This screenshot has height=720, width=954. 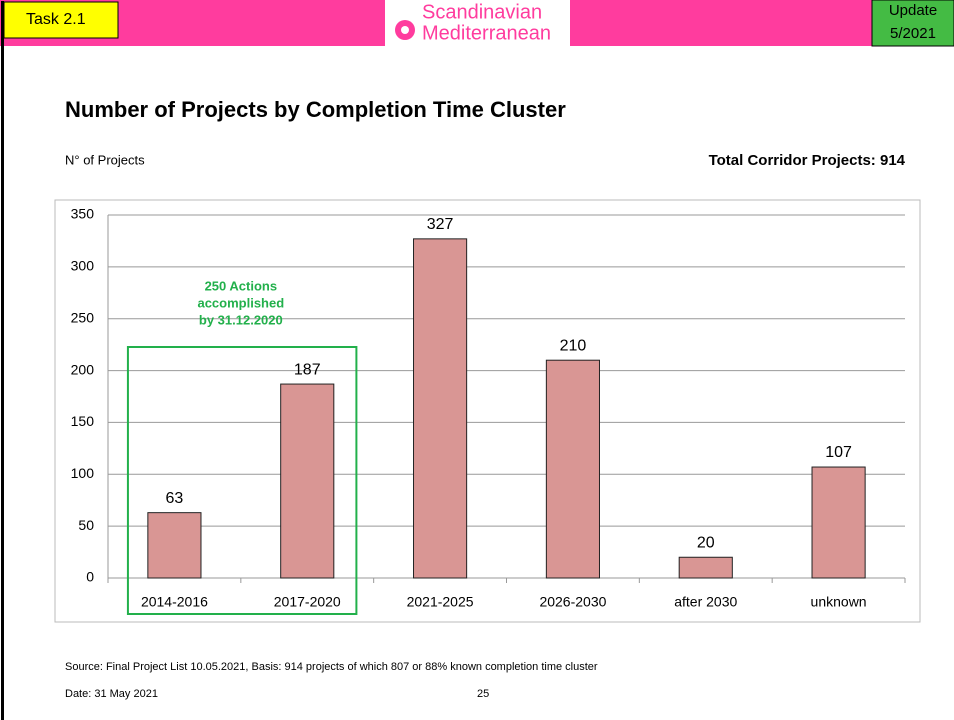 I want to click on left-border, so click(x=2, y=360).